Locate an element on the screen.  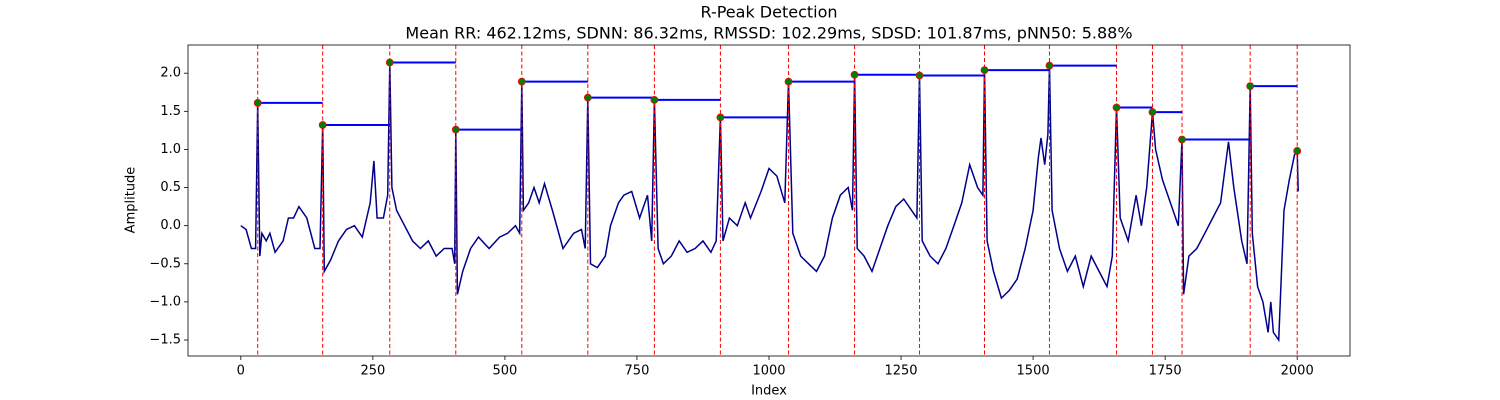
x-tick-label: 0 is located at coordinates (241, 371).